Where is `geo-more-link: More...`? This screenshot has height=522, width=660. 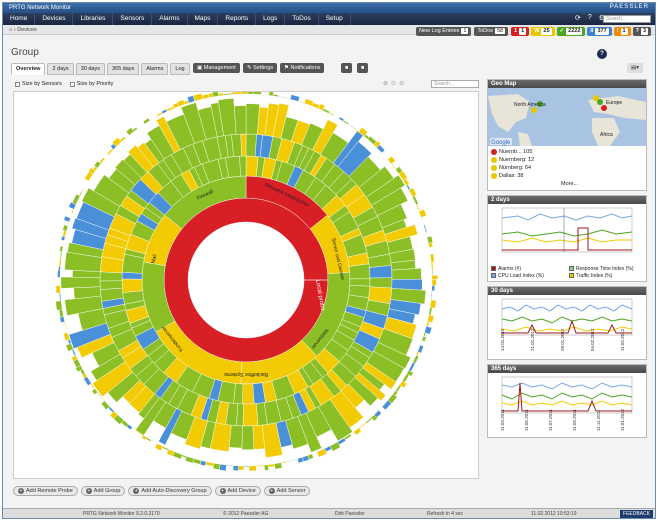 geo-more-link: More... is located at coordinates (570, 184).